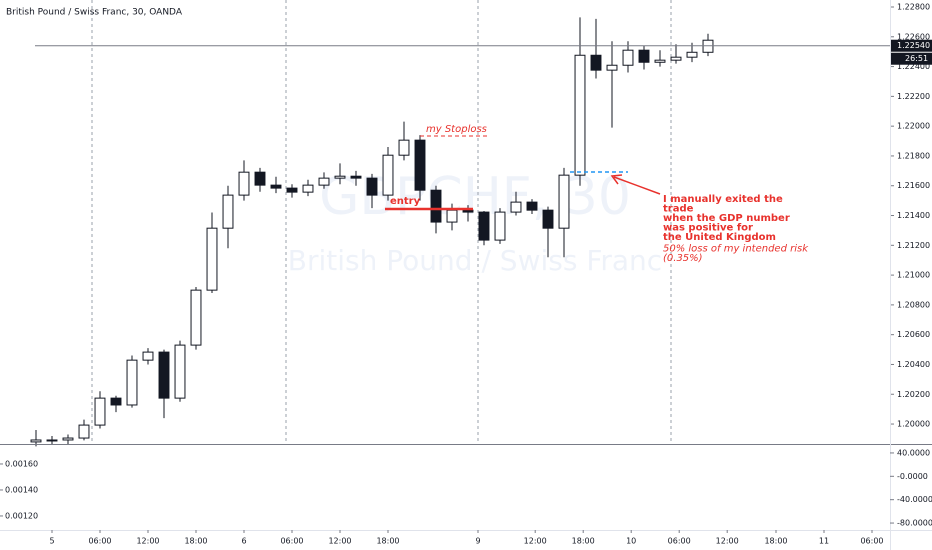 The image size is (932, 550). What do you see at coordinates (679, 541) in the screenshot?
I see `x-tick-label: 06:00` at bounding box center [679, 541].